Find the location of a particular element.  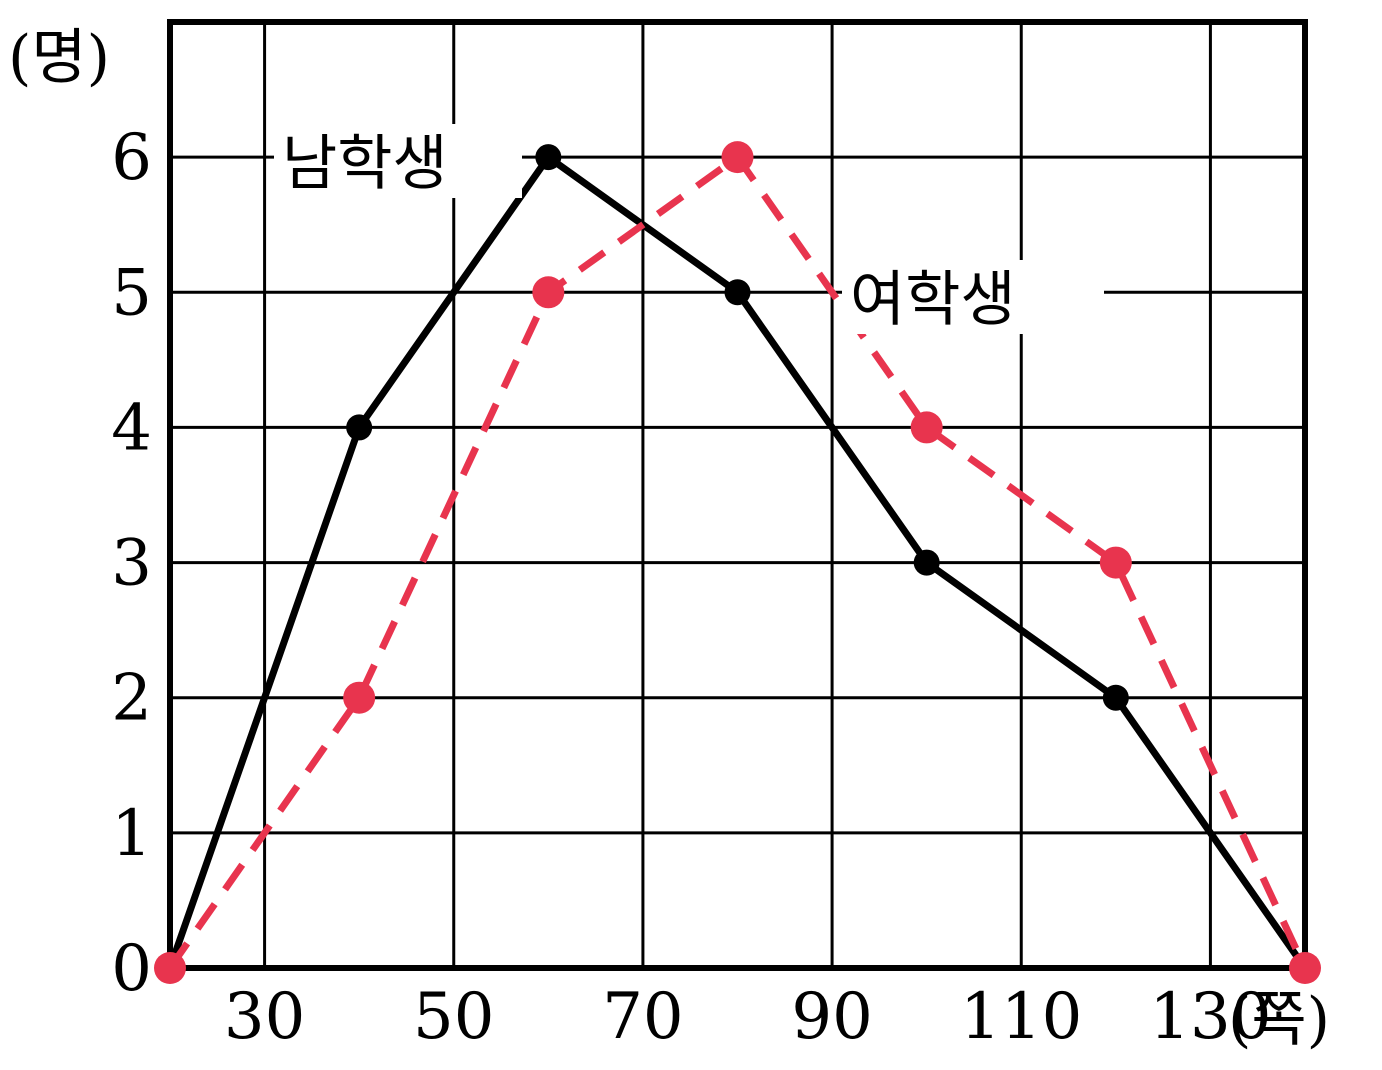

y-tick-label: 3 is located at coordinates (131, 564).